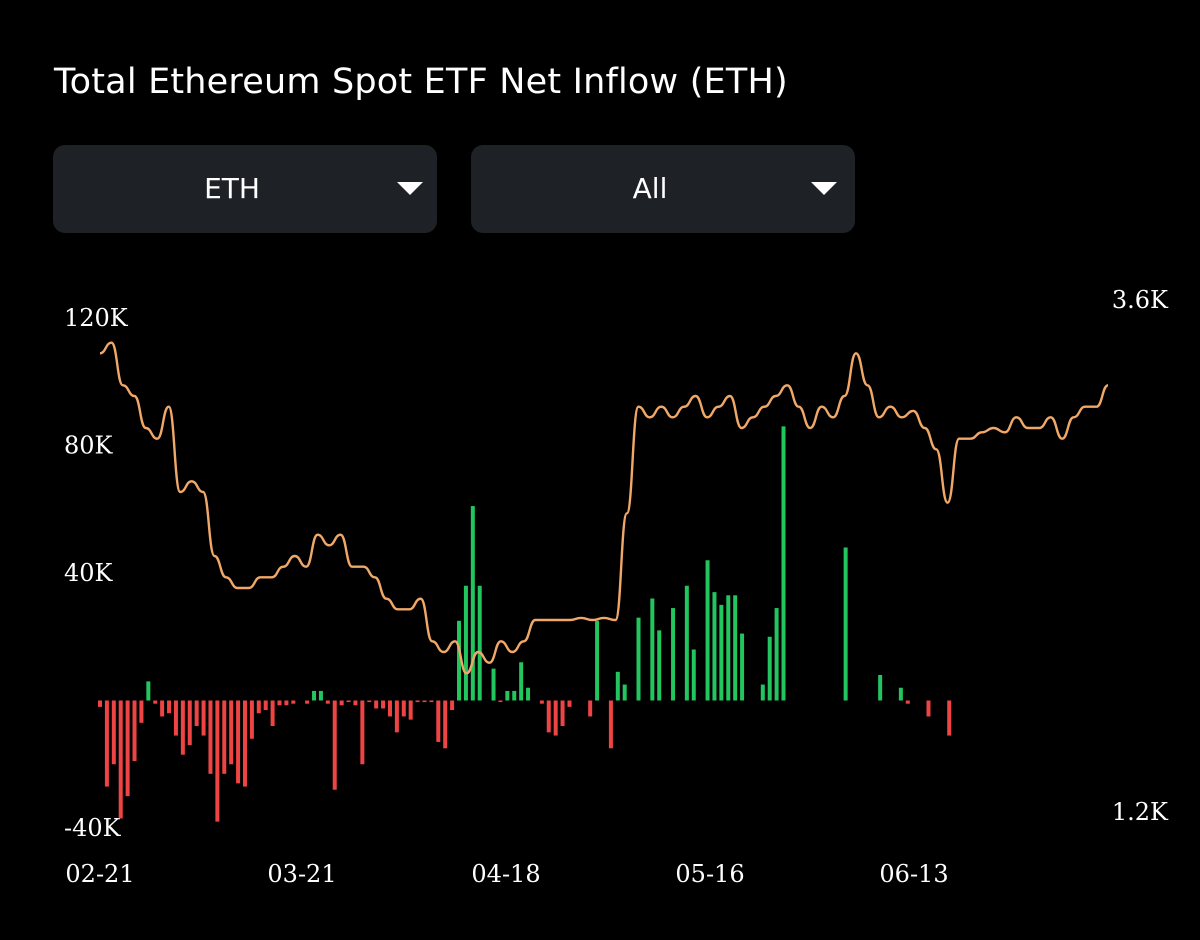 The image size is (1200, 940). I want to click on x-axis-tick-label: 02-21, so click(99, 874).